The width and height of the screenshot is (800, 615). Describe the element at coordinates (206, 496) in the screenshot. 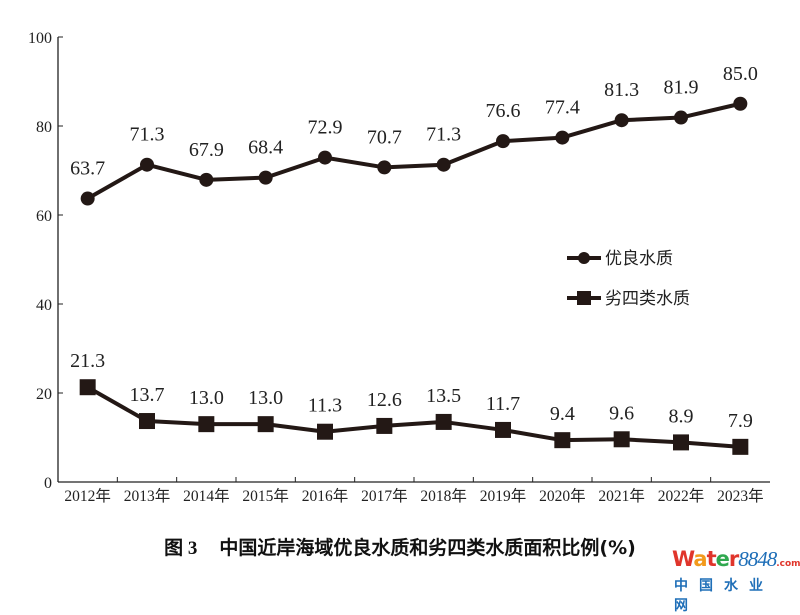

I see `x-tick-label: 2014年` at that location.